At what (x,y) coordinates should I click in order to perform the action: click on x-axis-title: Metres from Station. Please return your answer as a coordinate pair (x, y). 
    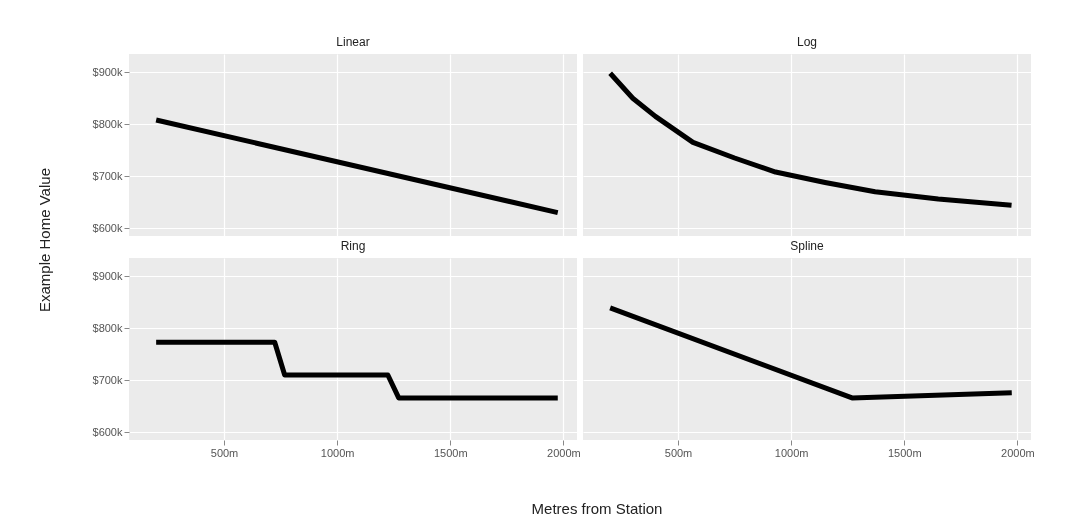
    Looking at the image, I should click on (597, 508).